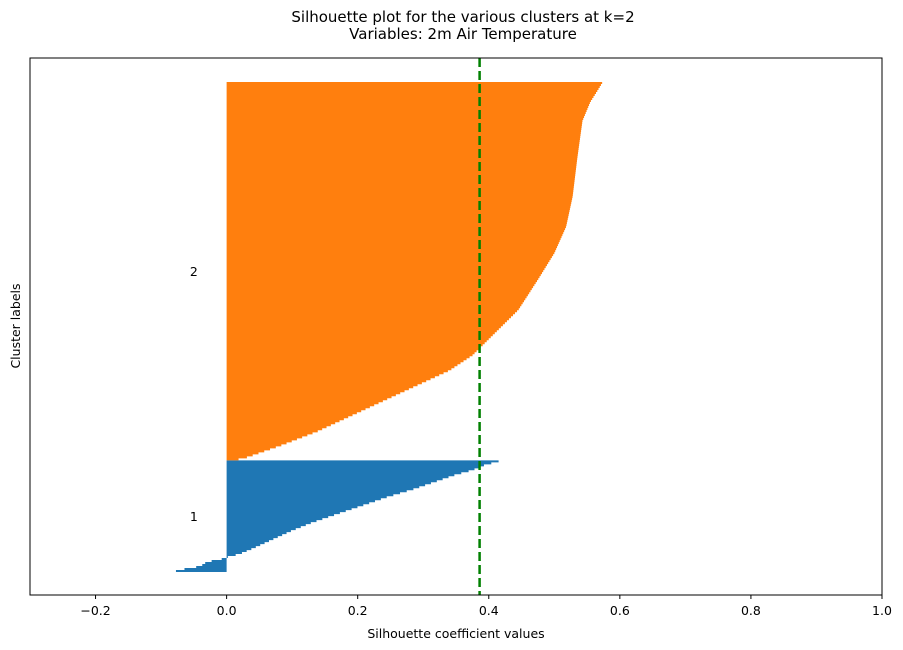 Image resolution: width=903 pixels, height=650 pixels. Describe the element at coordinates (620, 610) in the screenshot. I see `x-tick-label: 0.6` at that location.